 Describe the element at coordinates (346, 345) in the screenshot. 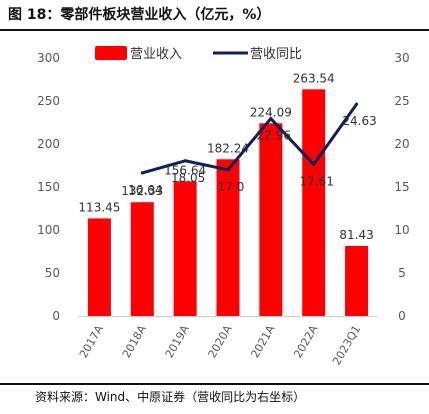

I see `x-axis-tick-label: 2023Q1` at that location.